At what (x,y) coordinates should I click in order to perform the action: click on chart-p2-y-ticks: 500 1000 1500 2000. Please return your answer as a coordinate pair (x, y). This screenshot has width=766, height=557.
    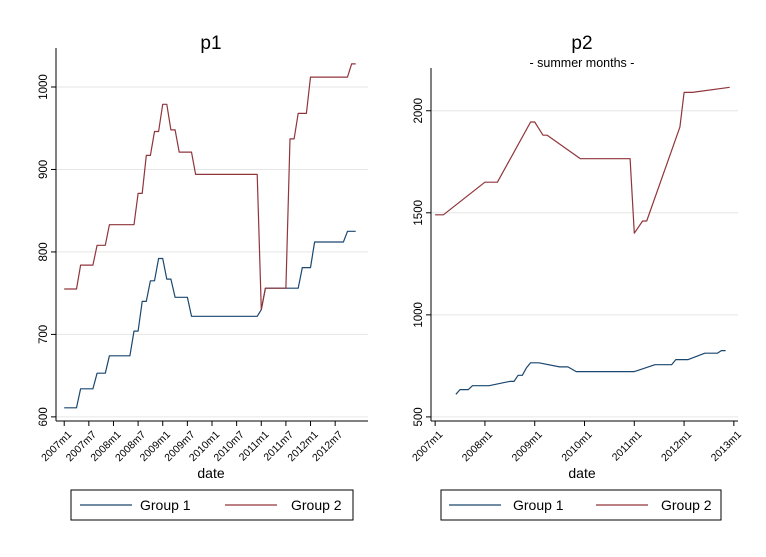
    Looking at the image, I should click on (422, 262).